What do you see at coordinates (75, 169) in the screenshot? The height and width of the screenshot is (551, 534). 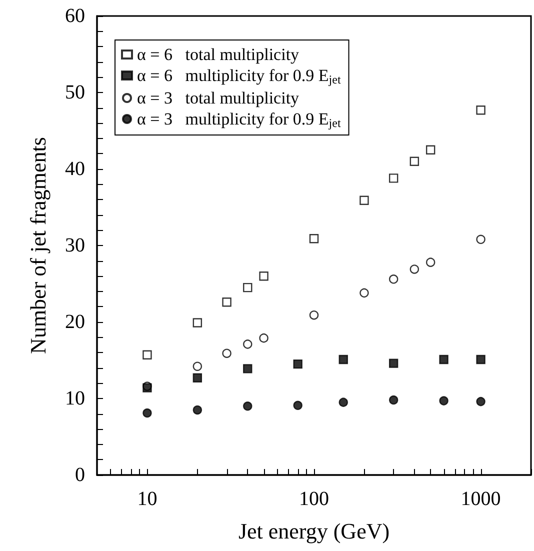 I see `y-tick-label: 40` at bounding box center [75, 169].